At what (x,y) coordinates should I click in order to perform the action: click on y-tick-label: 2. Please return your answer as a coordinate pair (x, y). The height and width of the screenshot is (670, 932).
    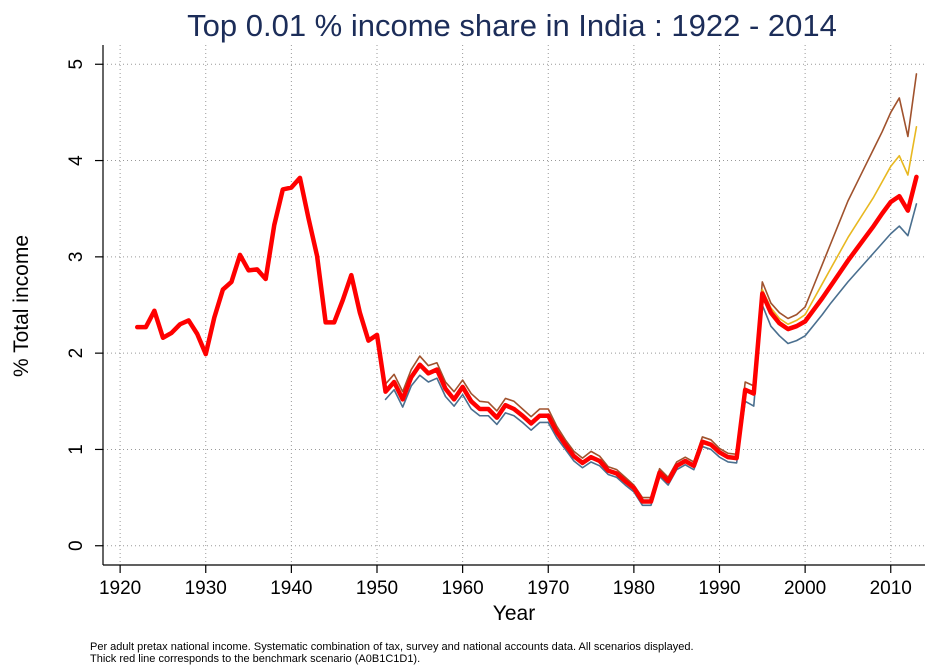
    Looking at the image, I should click on (76, 353).